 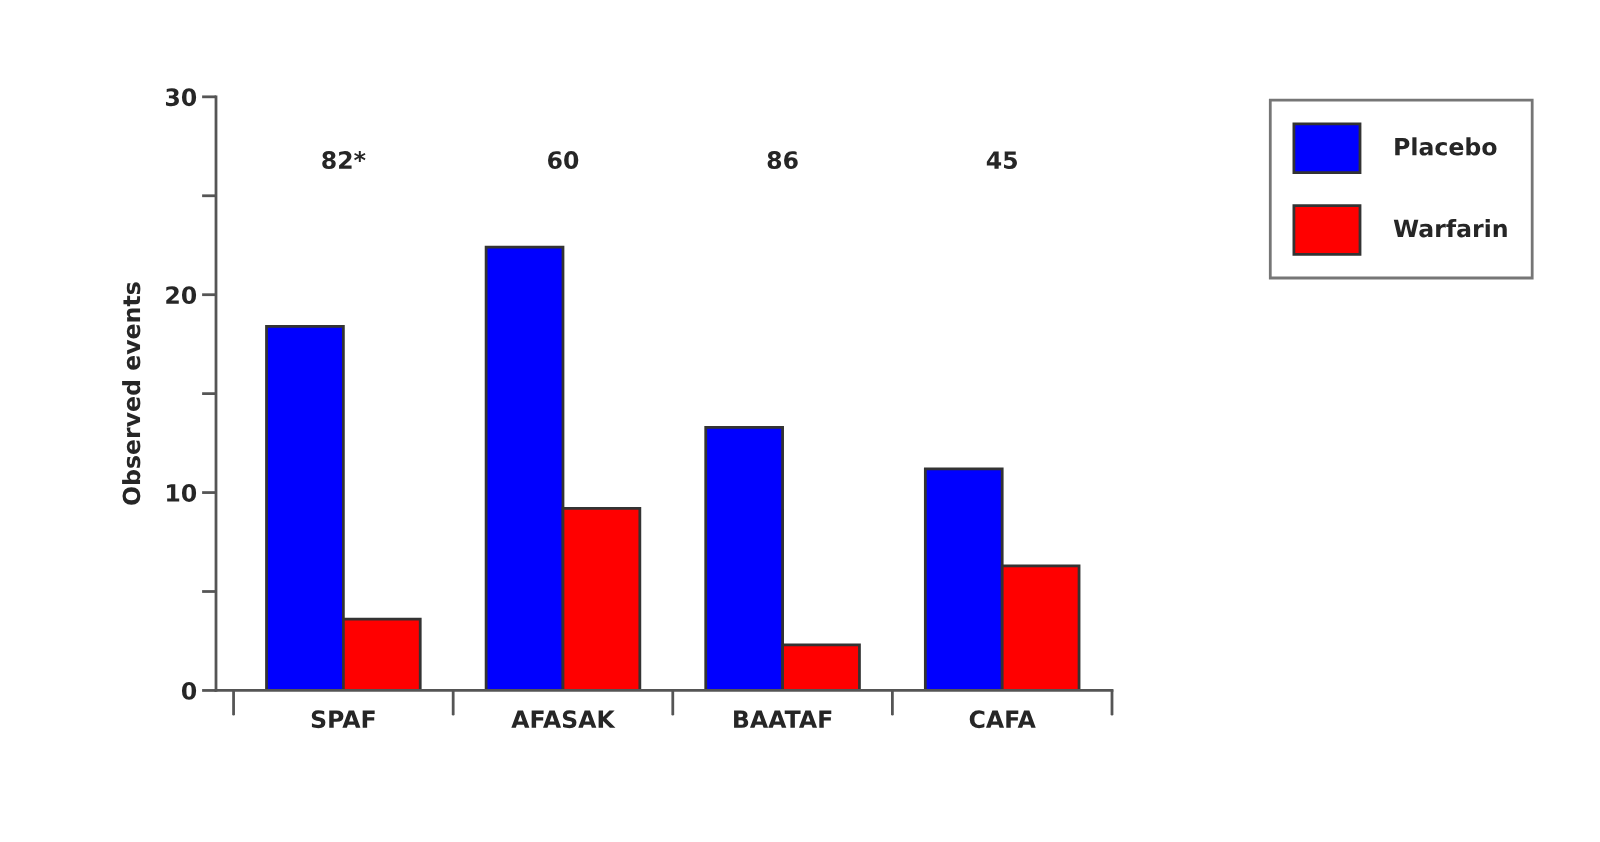 What do you see at coordinates (181, 295) in the screenshot?
I see `y-tick-label: 20` at bounding box center [181, 295].